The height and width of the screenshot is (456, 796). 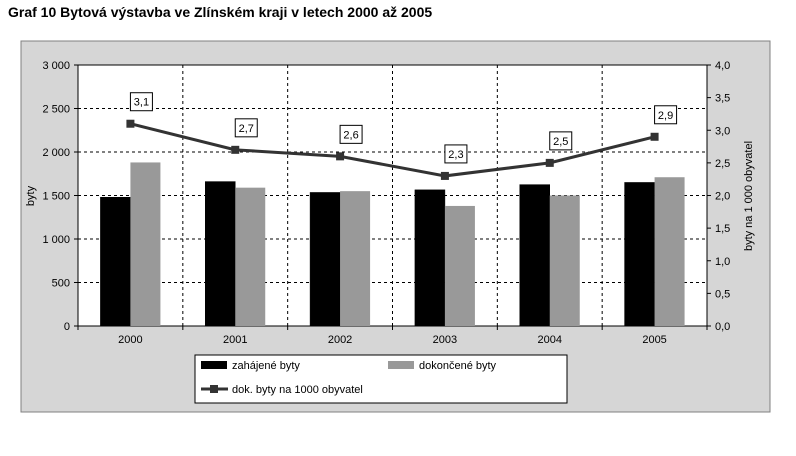 What do you see at coordinates (130, 123) in the screenshot?
I see `line-point-2000` at bounding box center [130, 123].